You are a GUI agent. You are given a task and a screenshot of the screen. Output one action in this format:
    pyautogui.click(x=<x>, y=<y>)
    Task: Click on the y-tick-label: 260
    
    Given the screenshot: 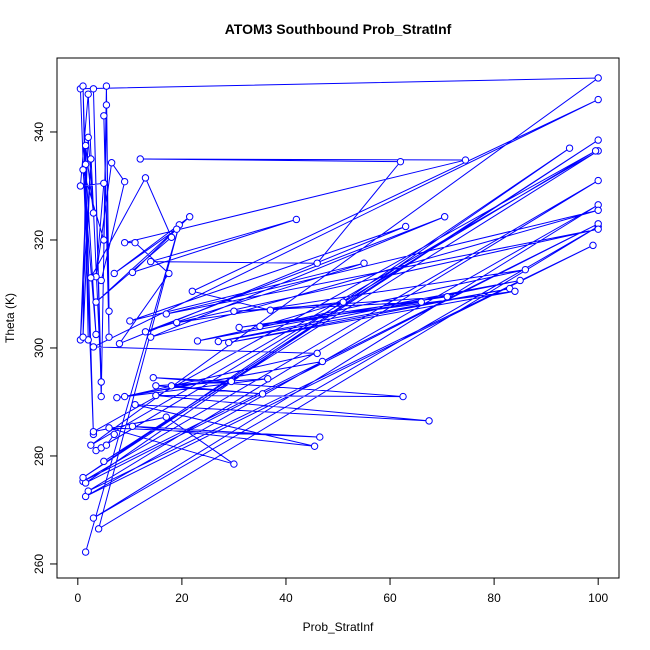 What is the action you would take?
    pyautogui.click(x=39, y=564)
    